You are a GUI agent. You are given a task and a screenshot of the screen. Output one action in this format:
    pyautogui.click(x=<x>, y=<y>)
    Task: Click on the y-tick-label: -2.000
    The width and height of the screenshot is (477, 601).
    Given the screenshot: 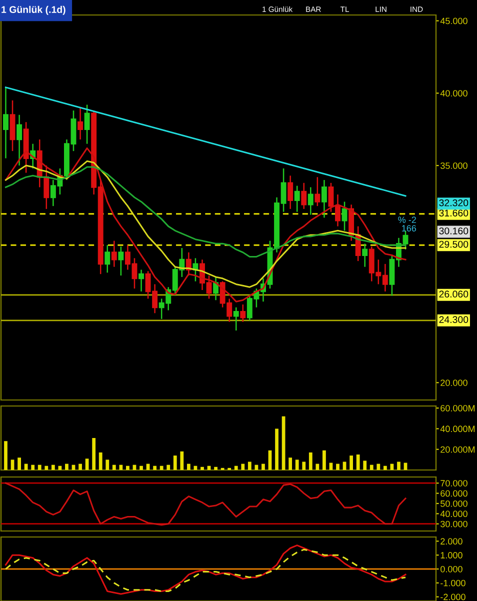 What is the action you would take?
    pyautogui.click(x=453, y=597)
    